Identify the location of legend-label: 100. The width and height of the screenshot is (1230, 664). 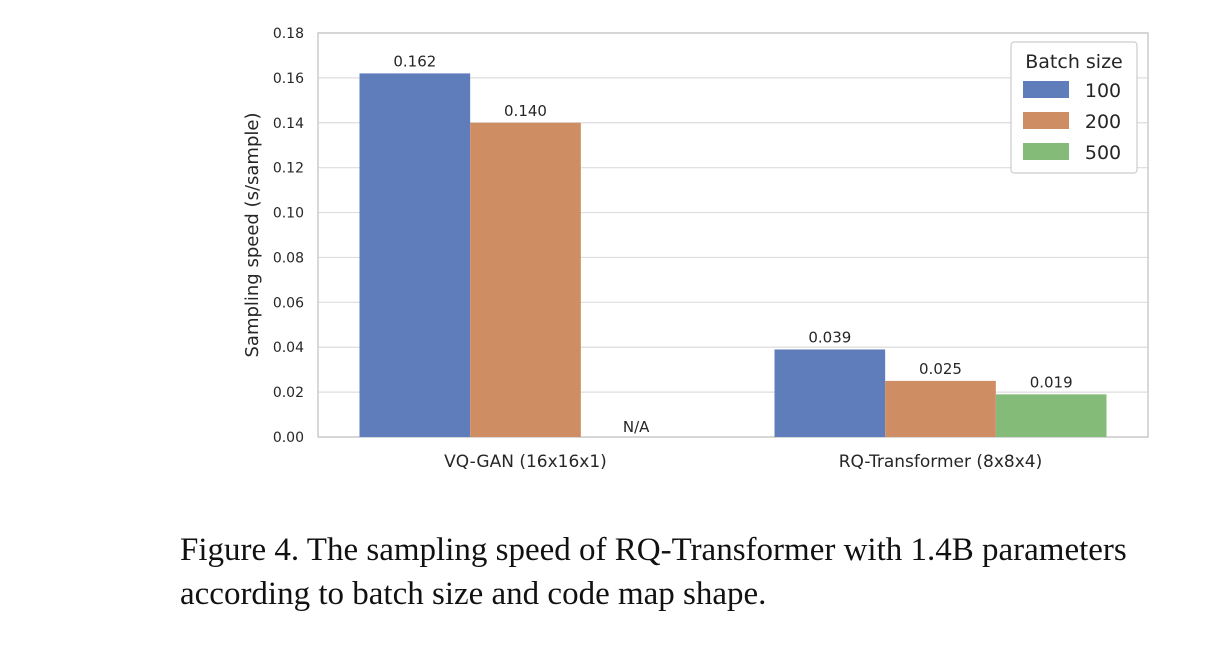
(1103, 91).